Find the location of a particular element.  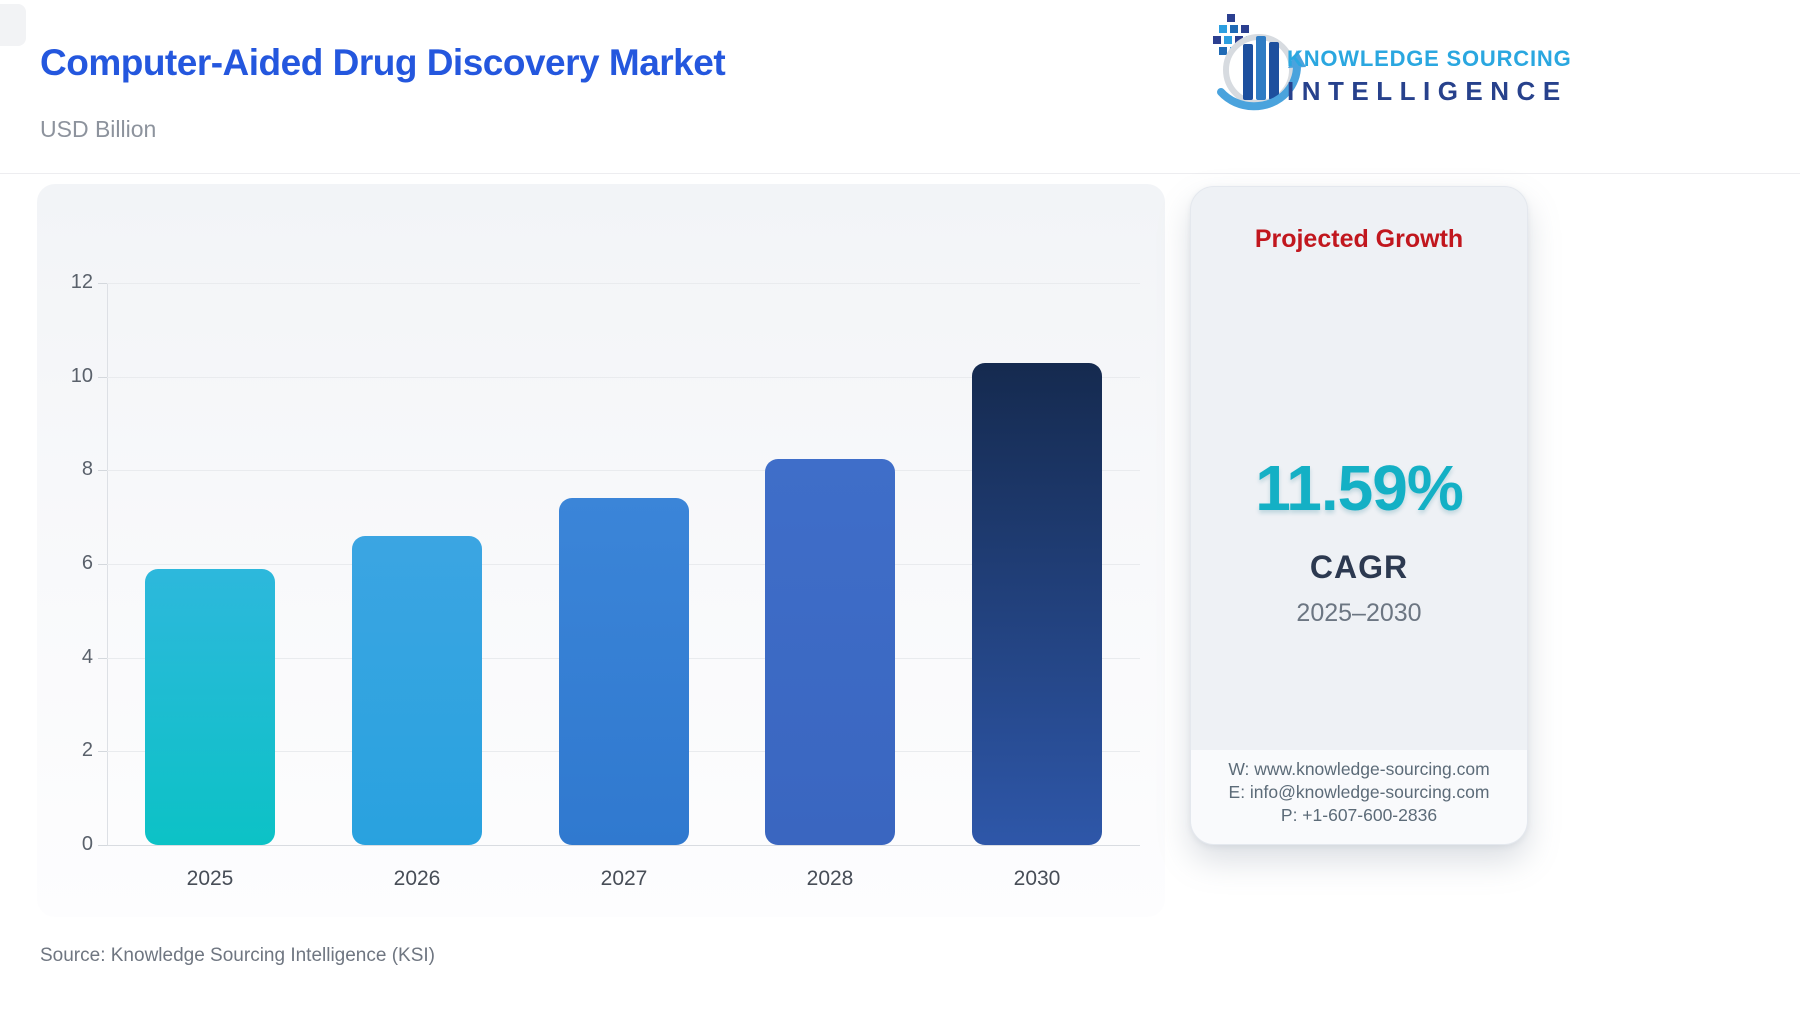

y-tick-label-10: 10 is located at coordinates (81, 376).